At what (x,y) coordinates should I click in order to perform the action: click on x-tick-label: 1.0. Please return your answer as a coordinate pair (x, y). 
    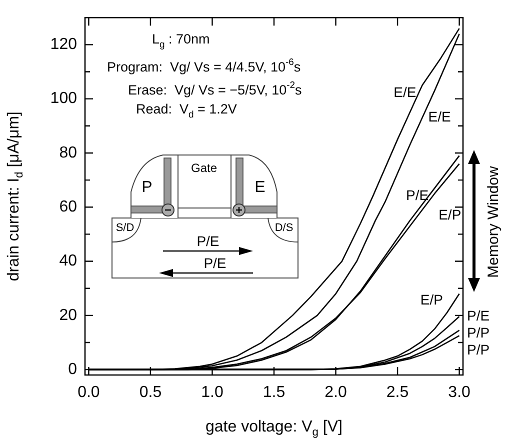
    Looking at the image, I should click on (212, 393).